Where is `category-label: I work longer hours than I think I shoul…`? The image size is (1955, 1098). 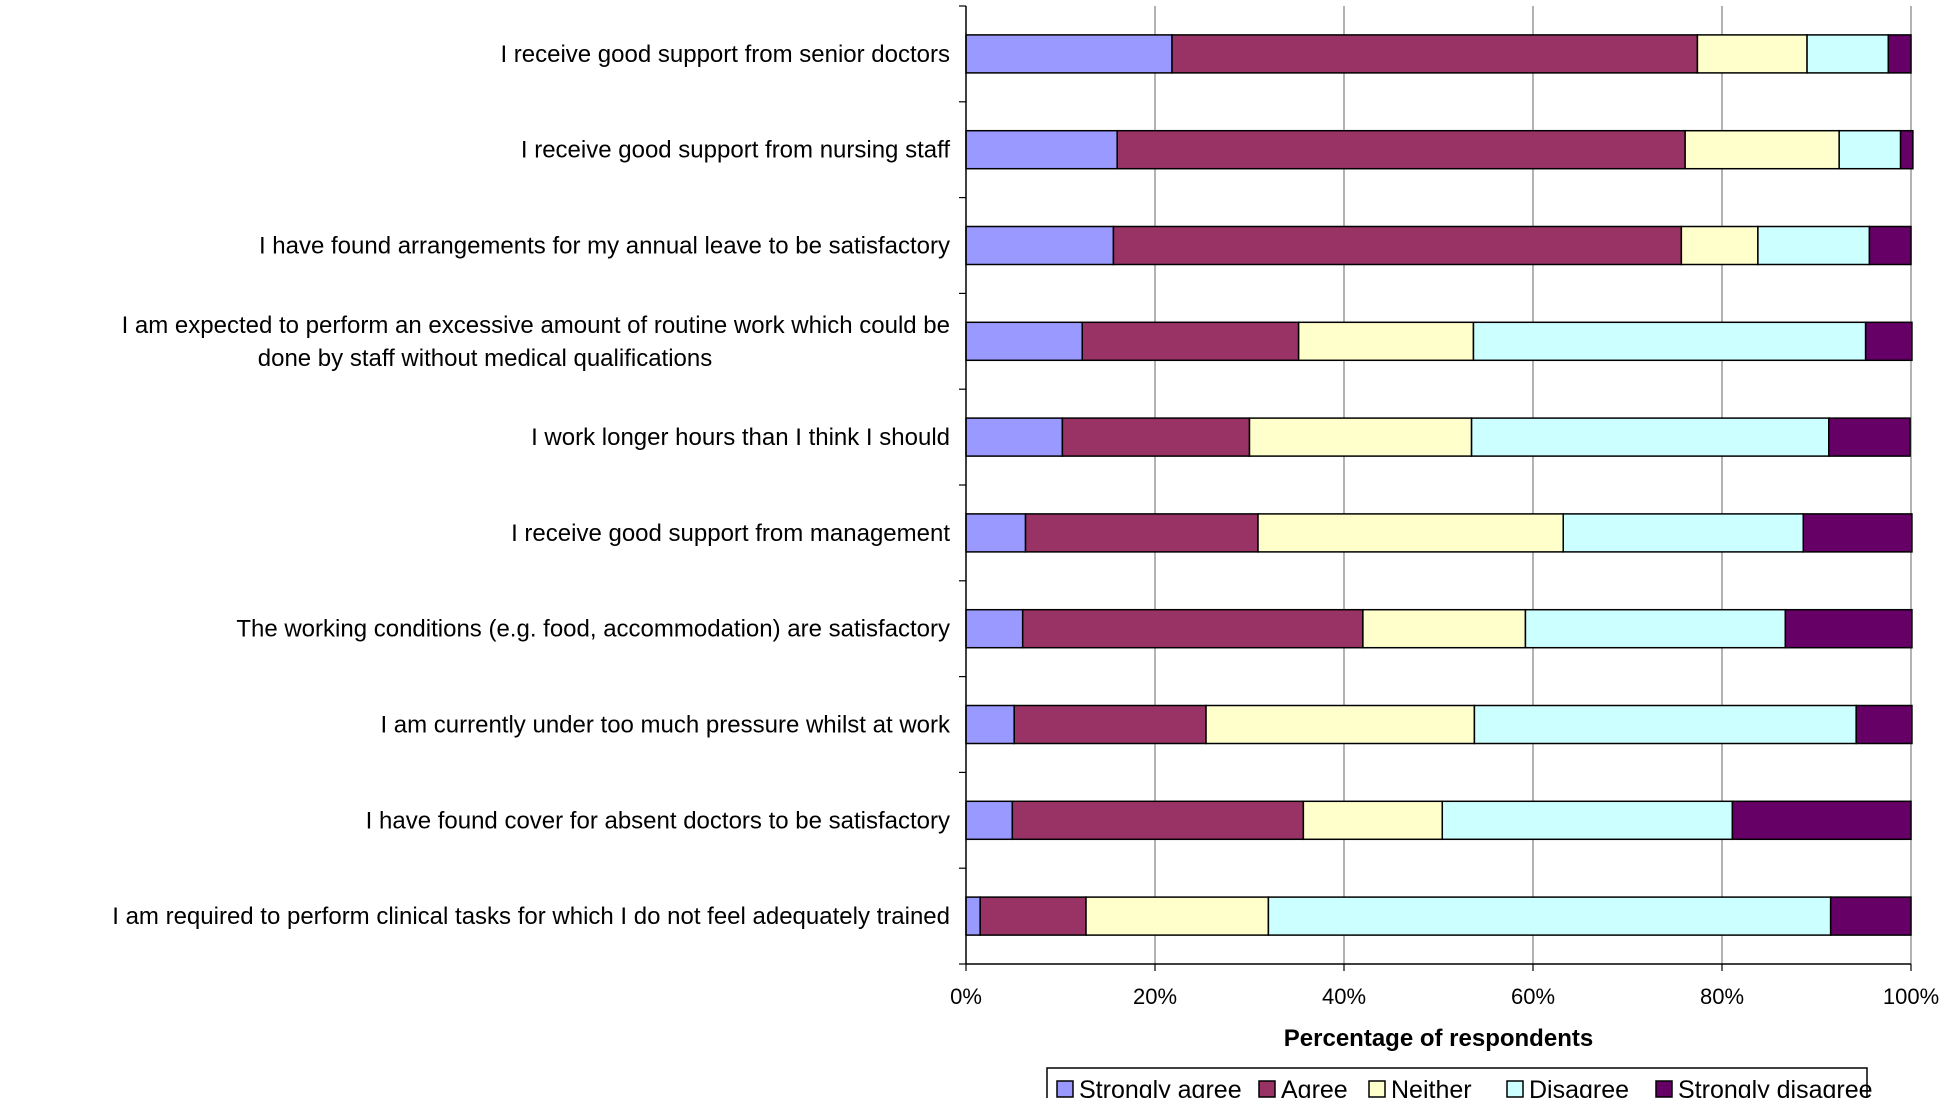
category-label: I work longer hours than I think I shoul… is located at coordinates (740, 437).